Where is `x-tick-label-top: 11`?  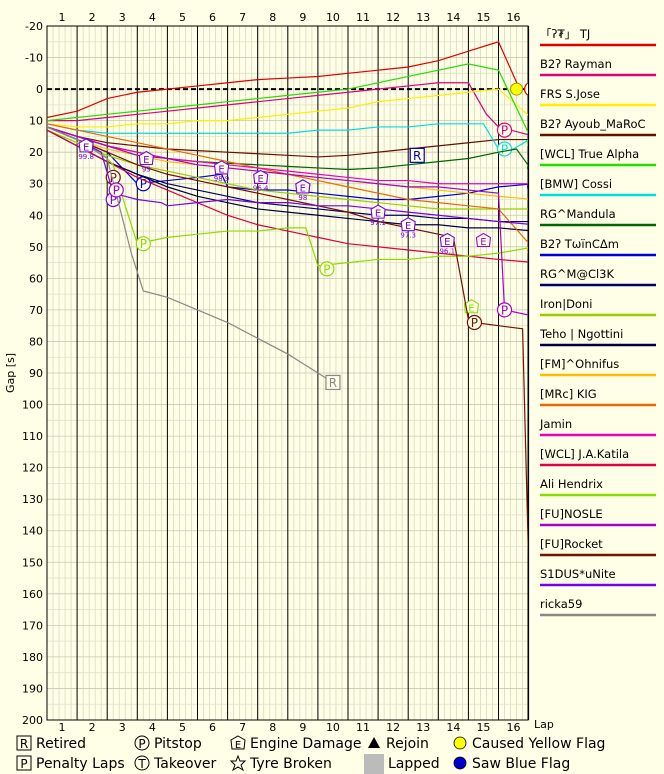
x-tick-label-top: 11 is located at coordinates (363, 17).